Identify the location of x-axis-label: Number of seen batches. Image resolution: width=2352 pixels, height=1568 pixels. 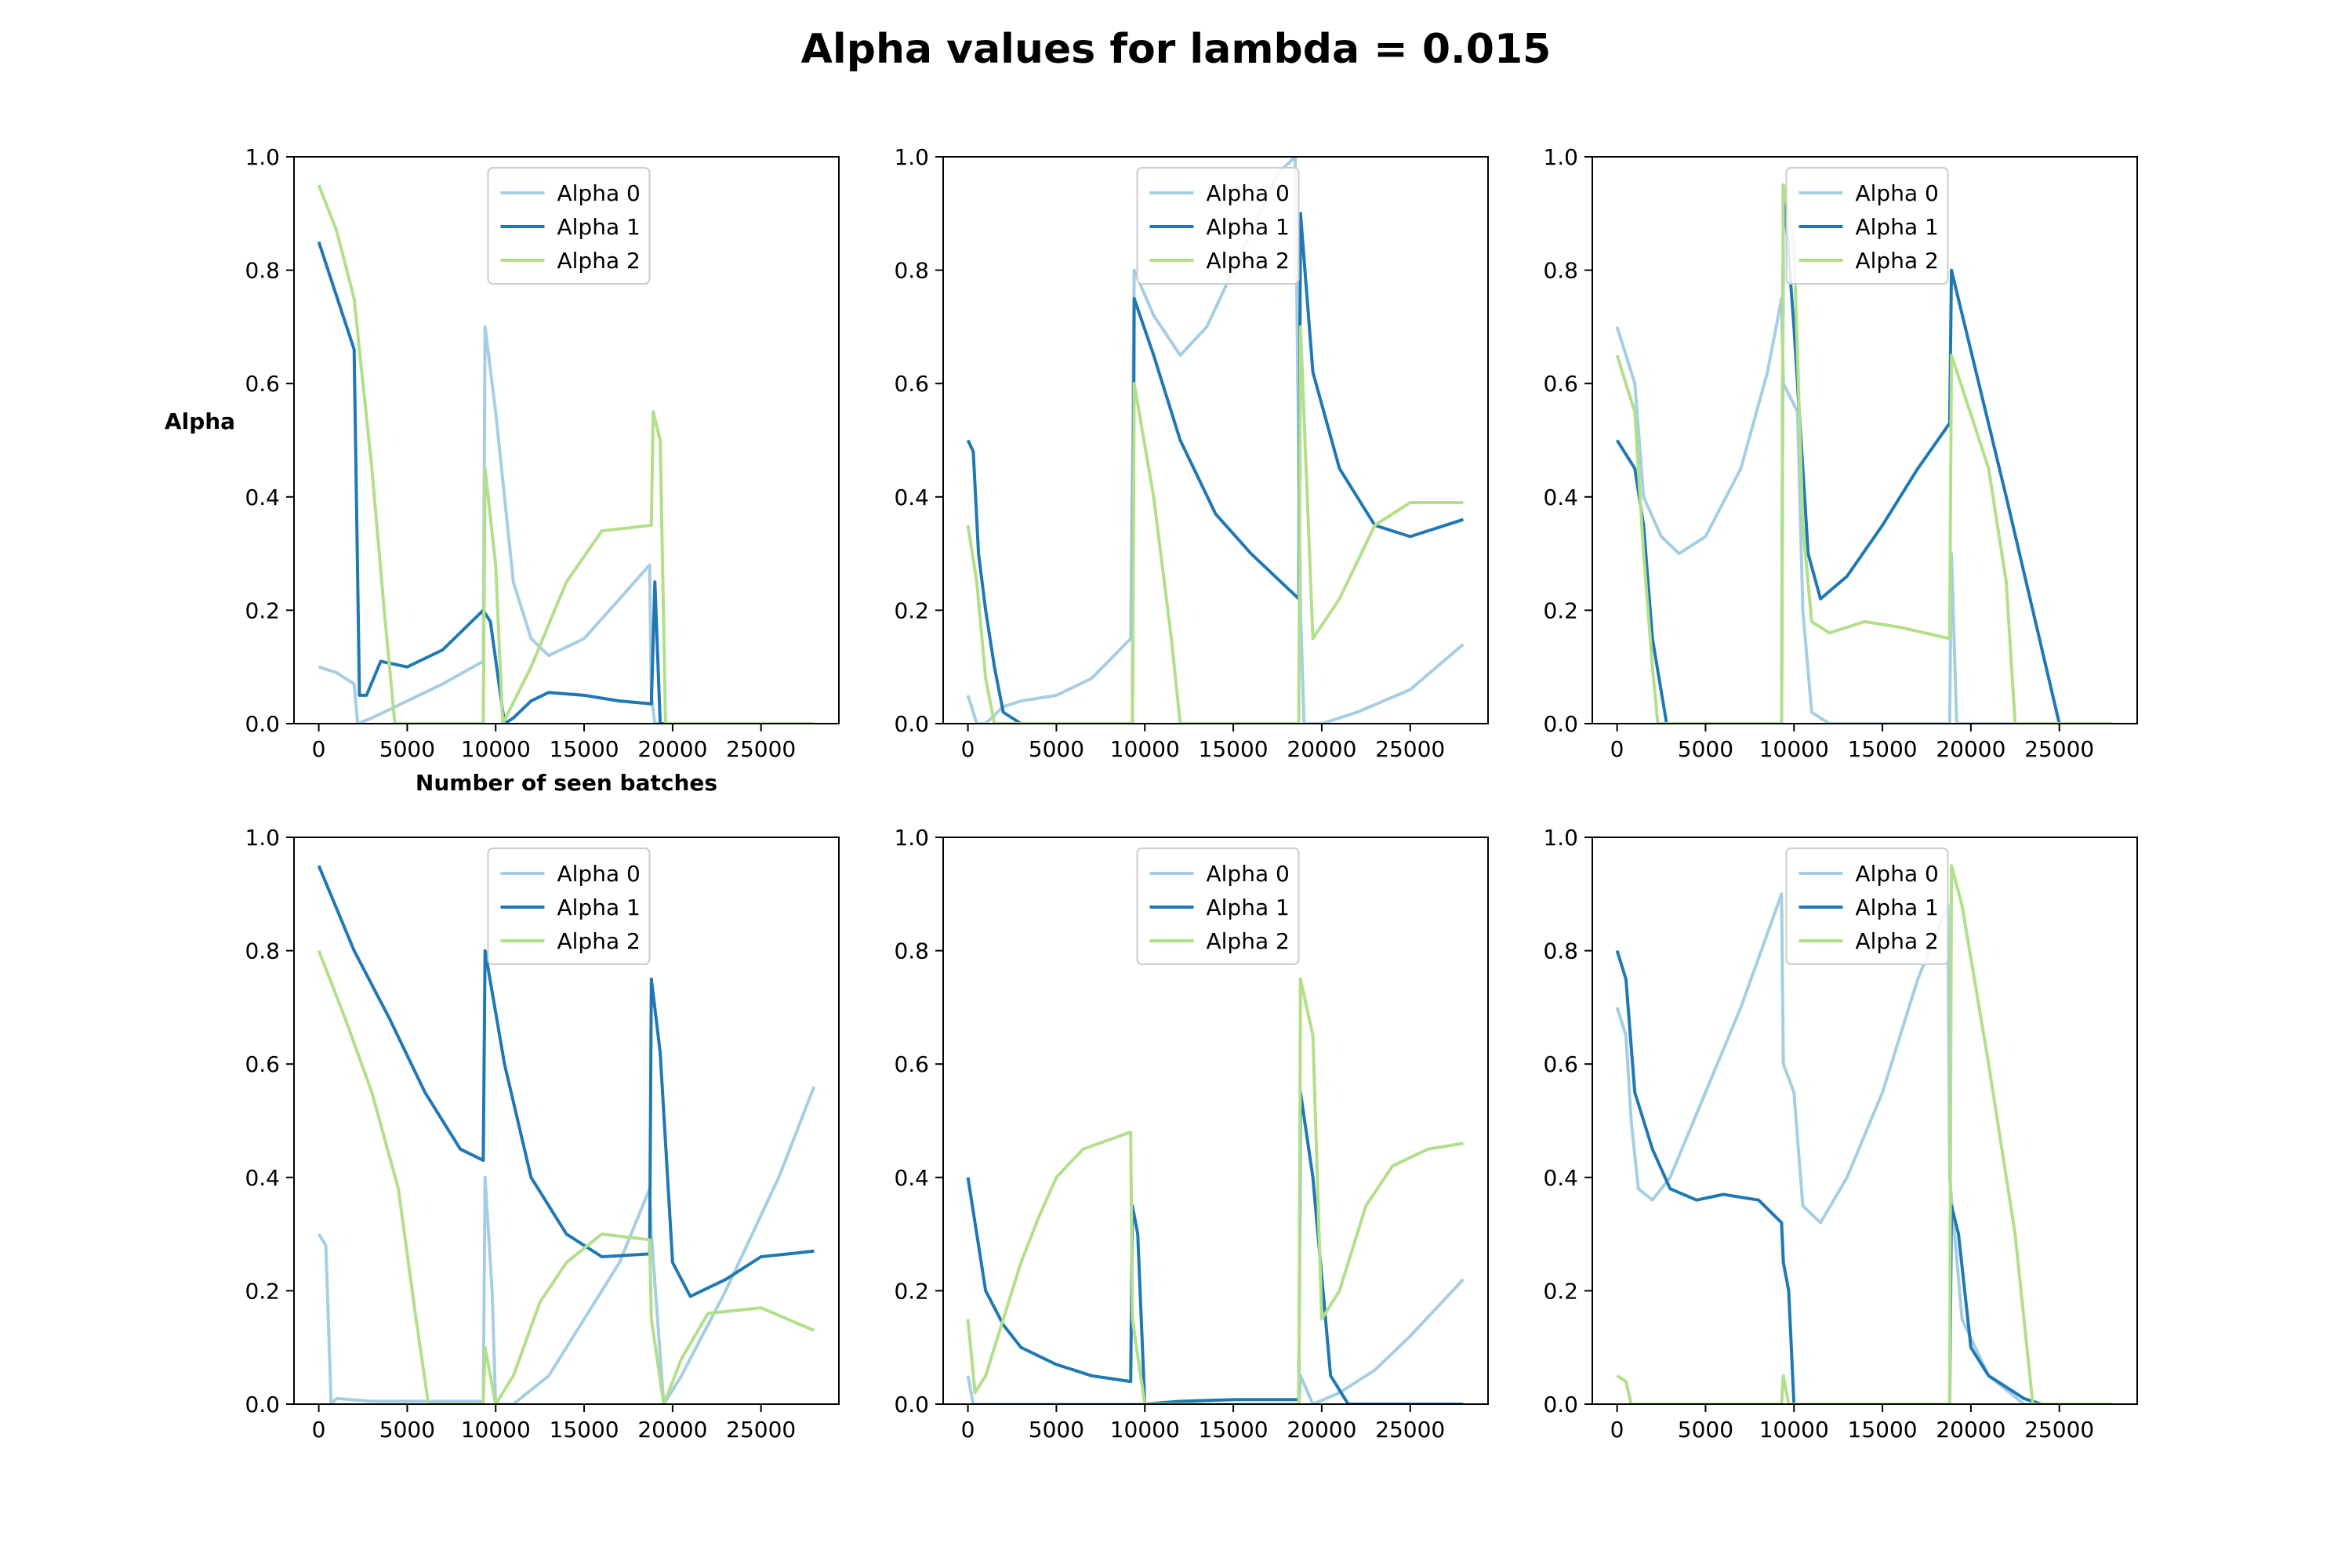
(566, 783).